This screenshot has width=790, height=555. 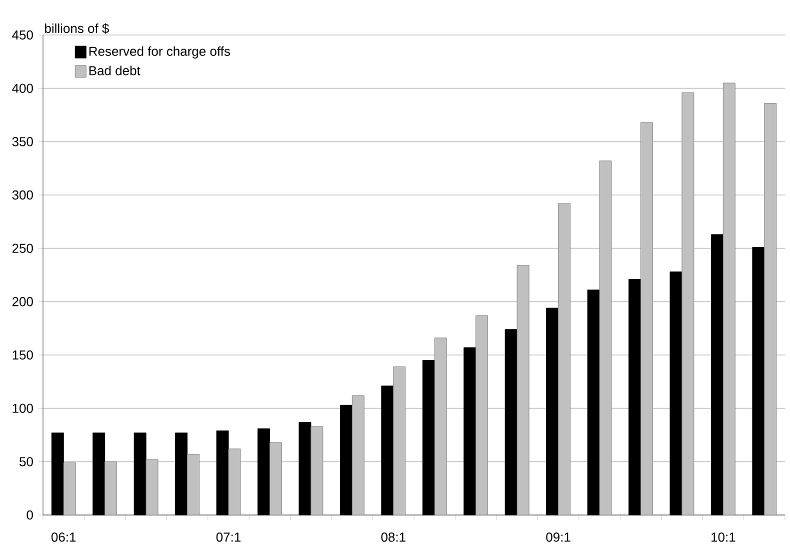 I want to click on legend-label: Reserved for charge offs, so click(x=159, y=52).